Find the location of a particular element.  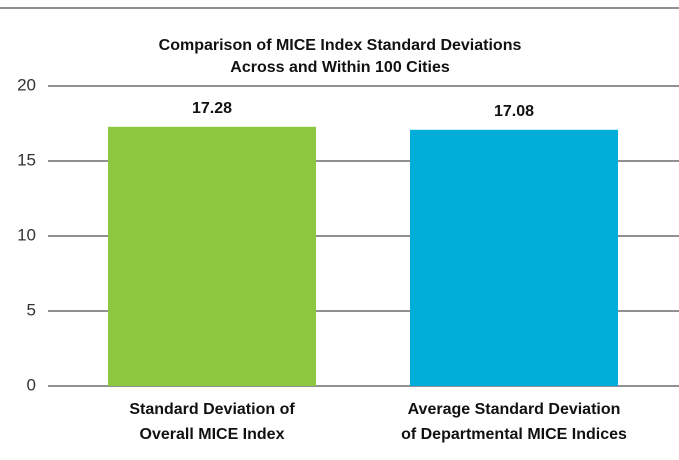

value-label: 17.08 is located at coordinates (514, 111).